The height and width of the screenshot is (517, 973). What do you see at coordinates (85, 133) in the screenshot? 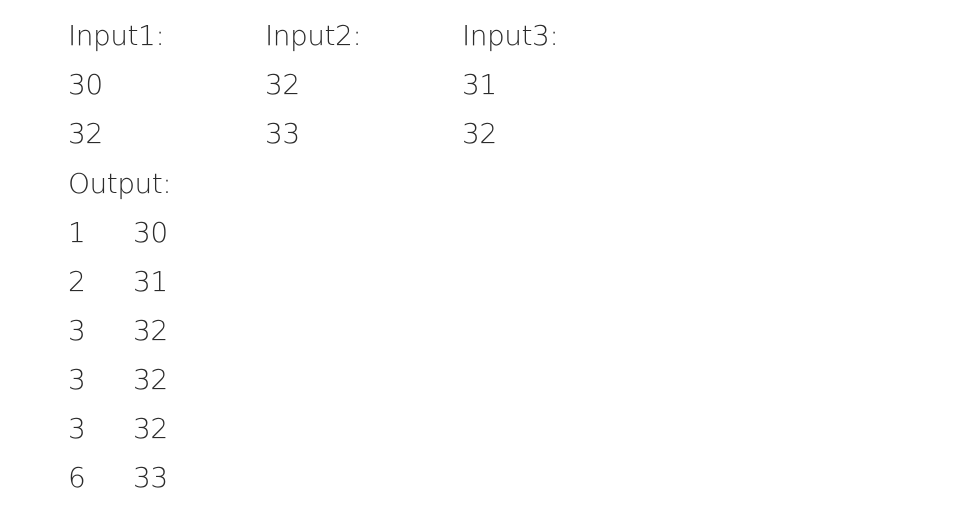
I see `input1-value: 32` at bounding box center [85, 133].